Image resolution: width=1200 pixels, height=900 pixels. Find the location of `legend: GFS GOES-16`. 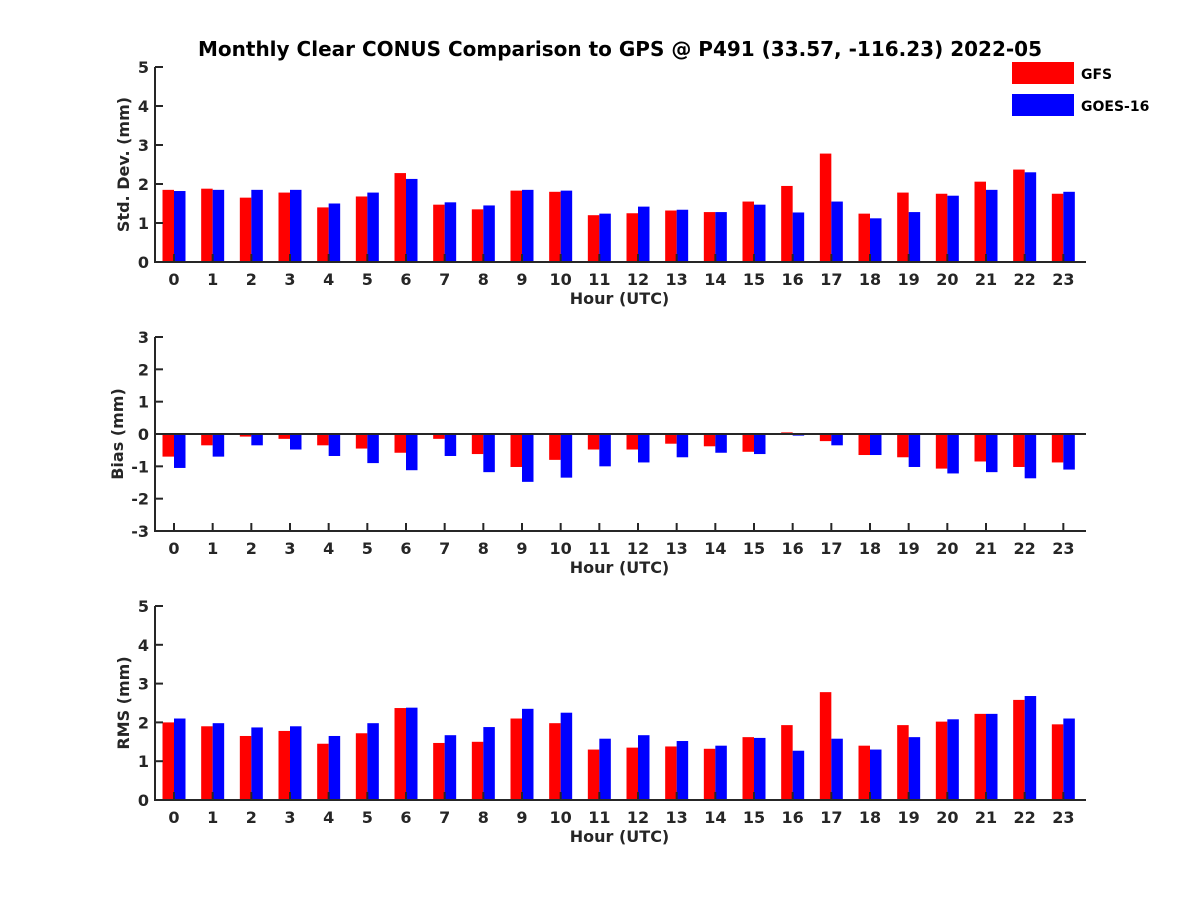

legend: GFS GOES-16 is located at coordinates (1080, 89).